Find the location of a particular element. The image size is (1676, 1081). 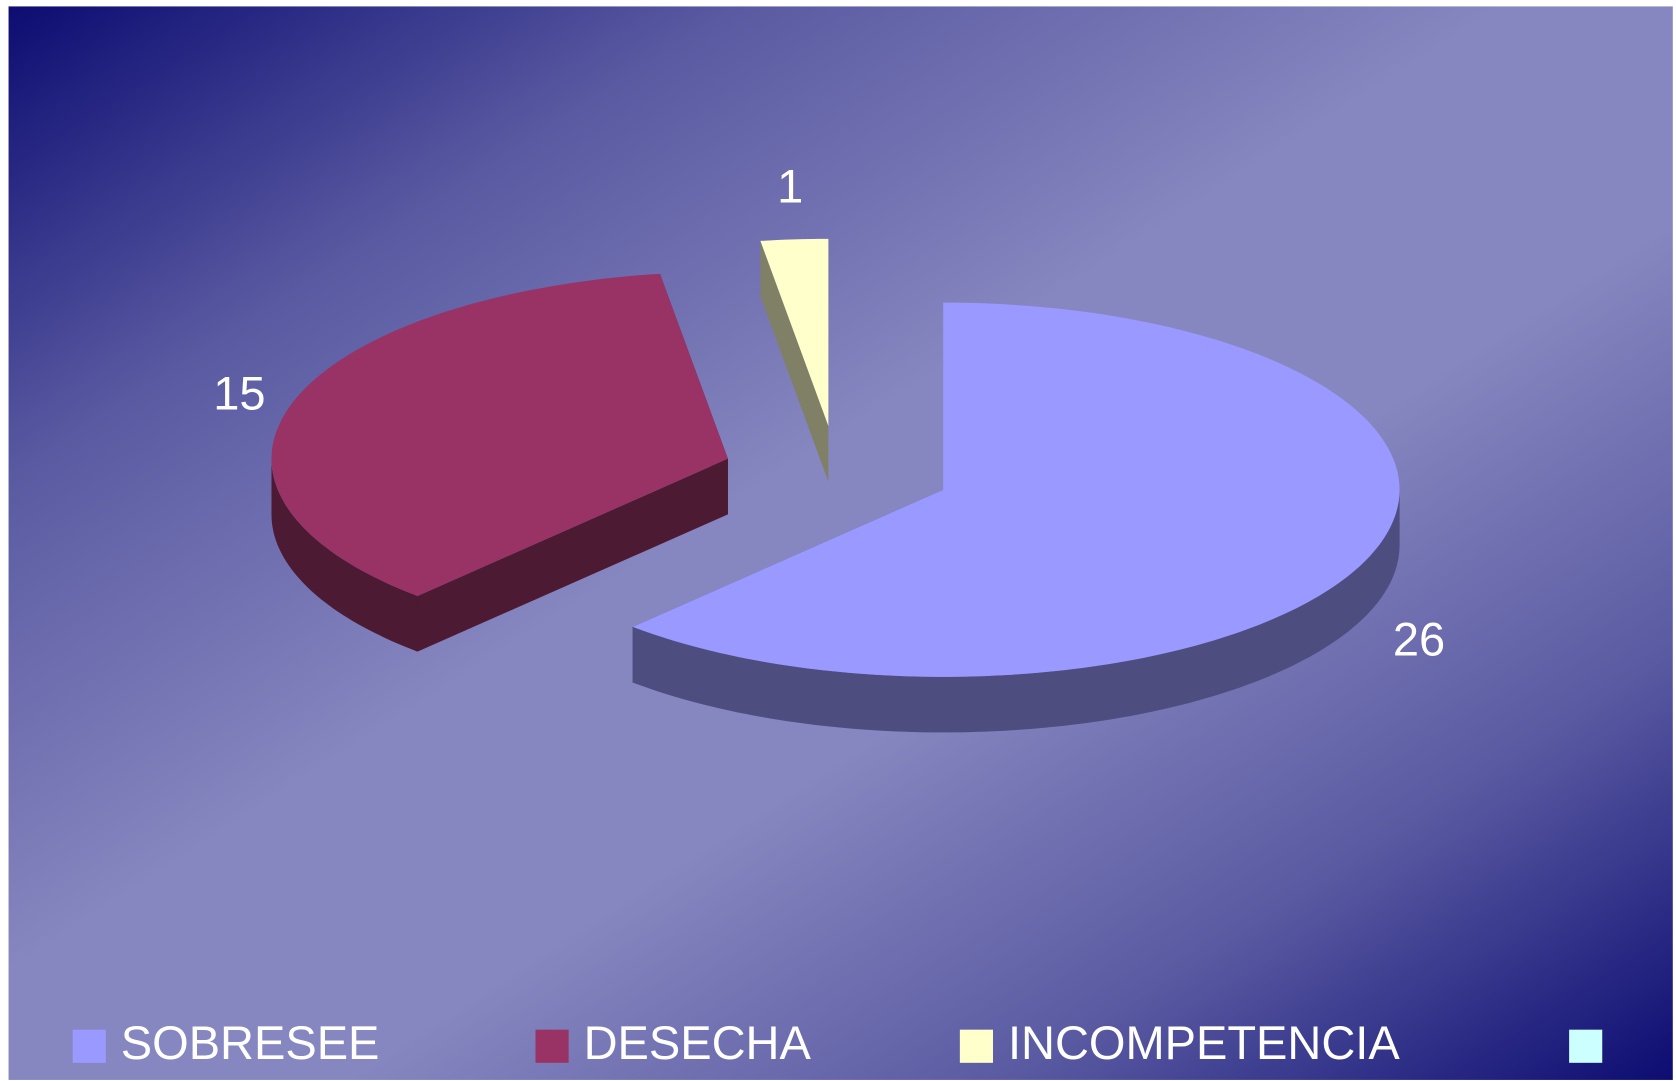

data-label: 26 is located at coordinates (1419, 639).